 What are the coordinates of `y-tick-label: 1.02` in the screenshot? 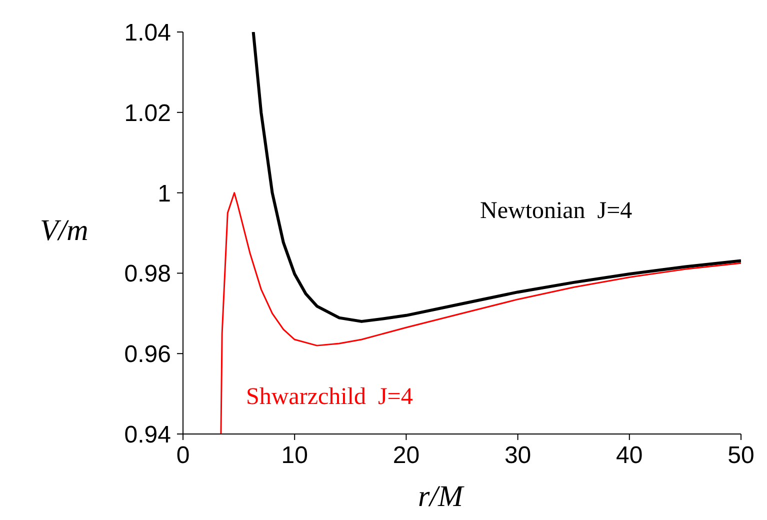 It's located at (147, 113).